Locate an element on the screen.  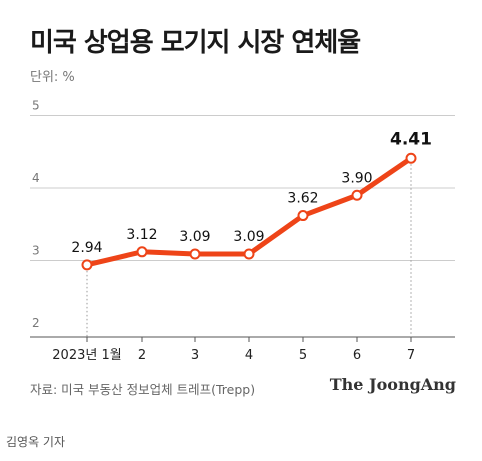
chart-title: 미국 상업용 모기지 시장 연체율 is located at coordinates (195, 43).